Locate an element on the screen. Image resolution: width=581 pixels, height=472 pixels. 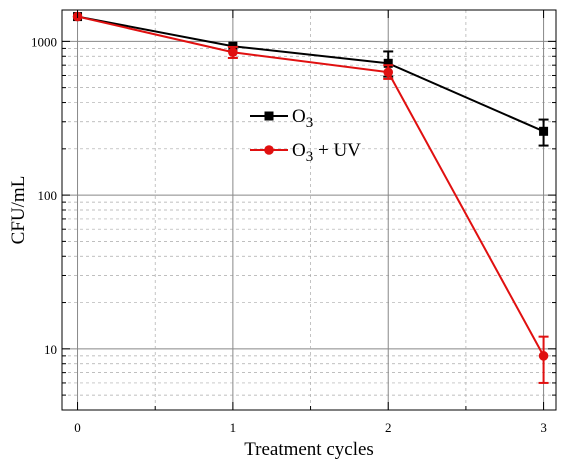
y-tick-label: 100 is located at coordinates (48, 195).